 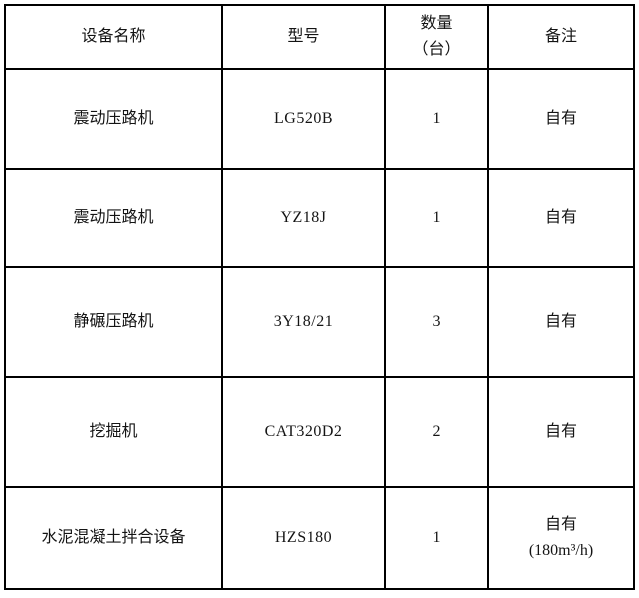 I want to click on equipment-table-header: 设备名称 型号 数量 （台） 备注, so click(x=319, y=37).